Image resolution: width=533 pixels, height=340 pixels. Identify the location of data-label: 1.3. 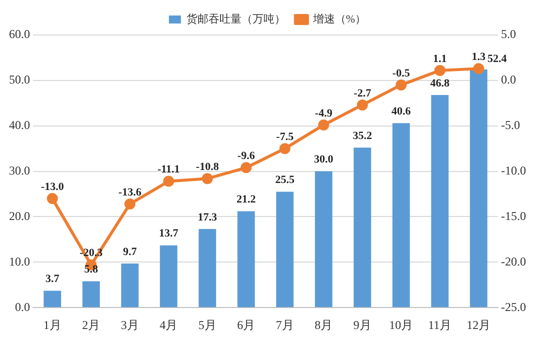
(479, 56).